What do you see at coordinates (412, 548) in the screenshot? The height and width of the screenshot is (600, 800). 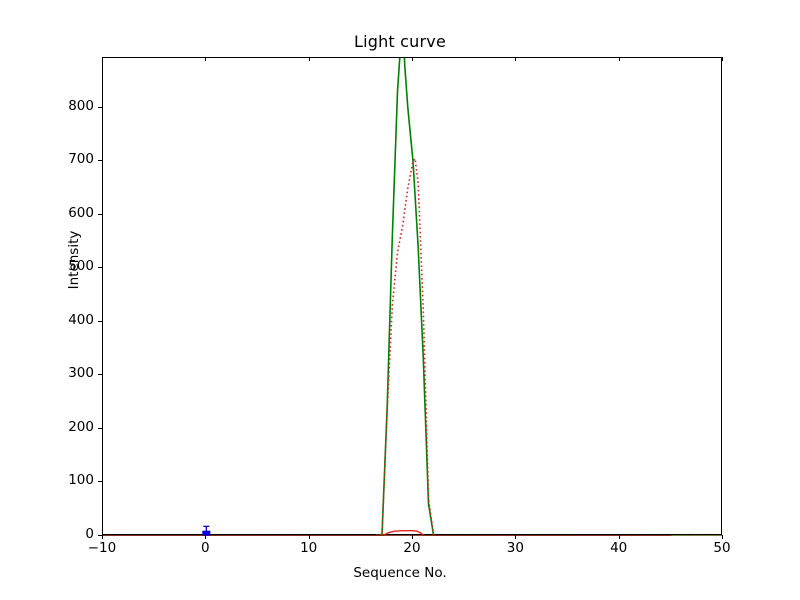 I see `x-tick-label: 20` at bounding box center [412, 548].